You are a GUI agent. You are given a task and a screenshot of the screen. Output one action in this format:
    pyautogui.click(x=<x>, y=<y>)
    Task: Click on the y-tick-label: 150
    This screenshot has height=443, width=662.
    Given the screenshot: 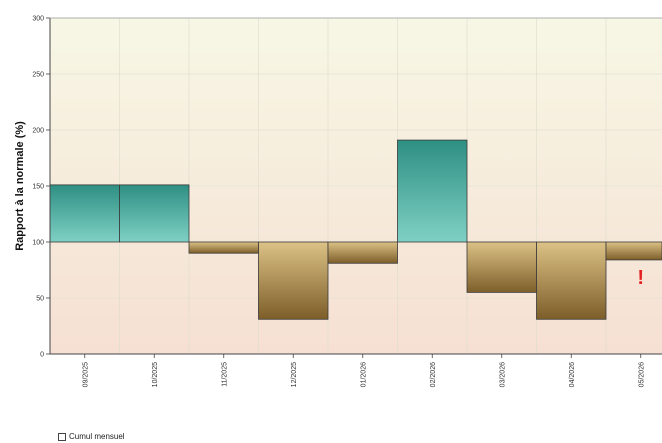 What is the action you would take?
    pyautogui.click(x=38, y=187)
    